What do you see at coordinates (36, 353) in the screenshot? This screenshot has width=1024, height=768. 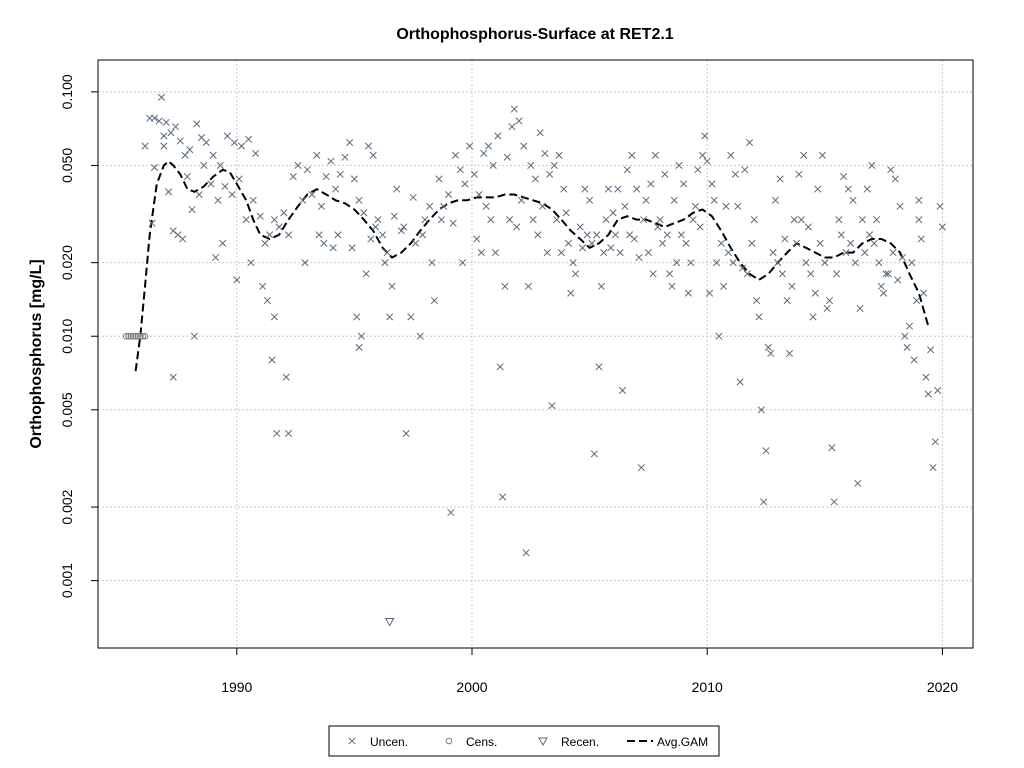 I see `y-axis-title: Orthophosphorus [mg/L]` at bounding box center [36, 353].